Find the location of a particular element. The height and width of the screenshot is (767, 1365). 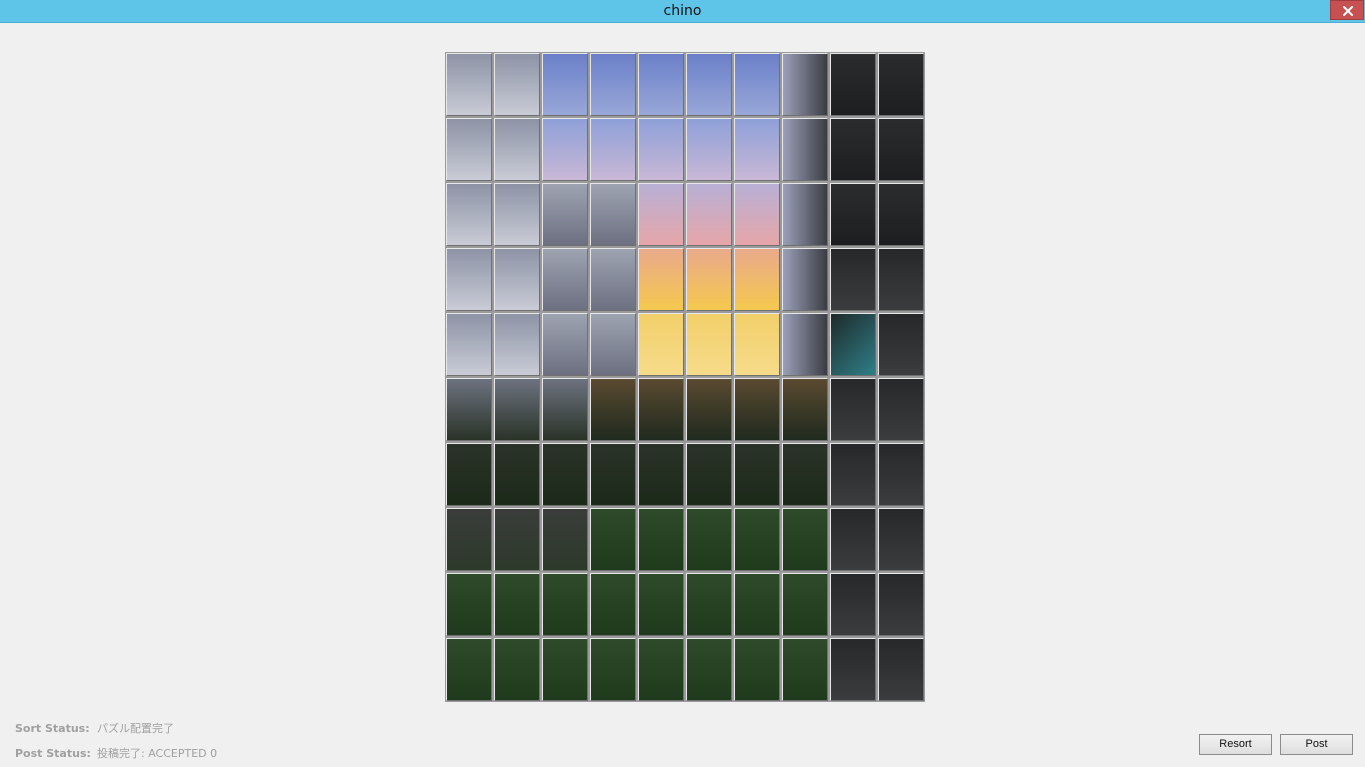

close-button is located at coordinates (1347, 10).